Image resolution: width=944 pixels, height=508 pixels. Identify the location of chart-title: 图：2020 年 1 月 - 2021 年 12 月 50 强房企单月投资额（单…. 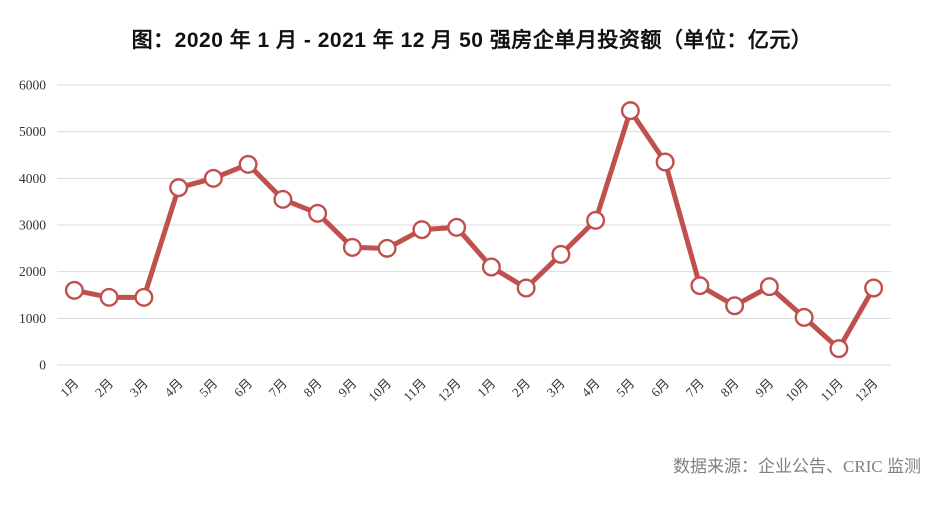
(472, 40).